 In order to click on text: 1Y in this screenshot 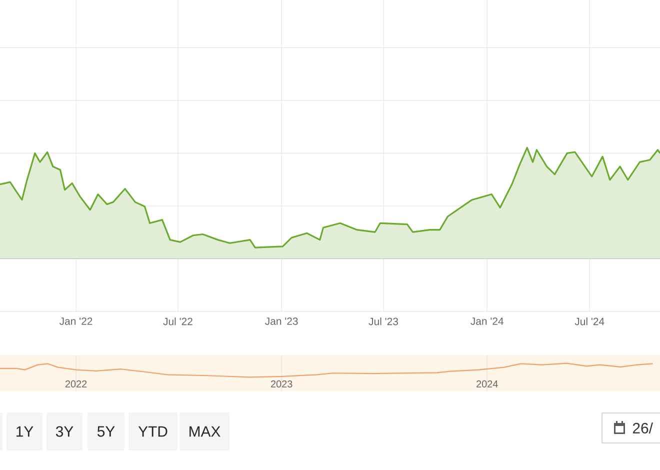, I will do `click(25, 431)`.